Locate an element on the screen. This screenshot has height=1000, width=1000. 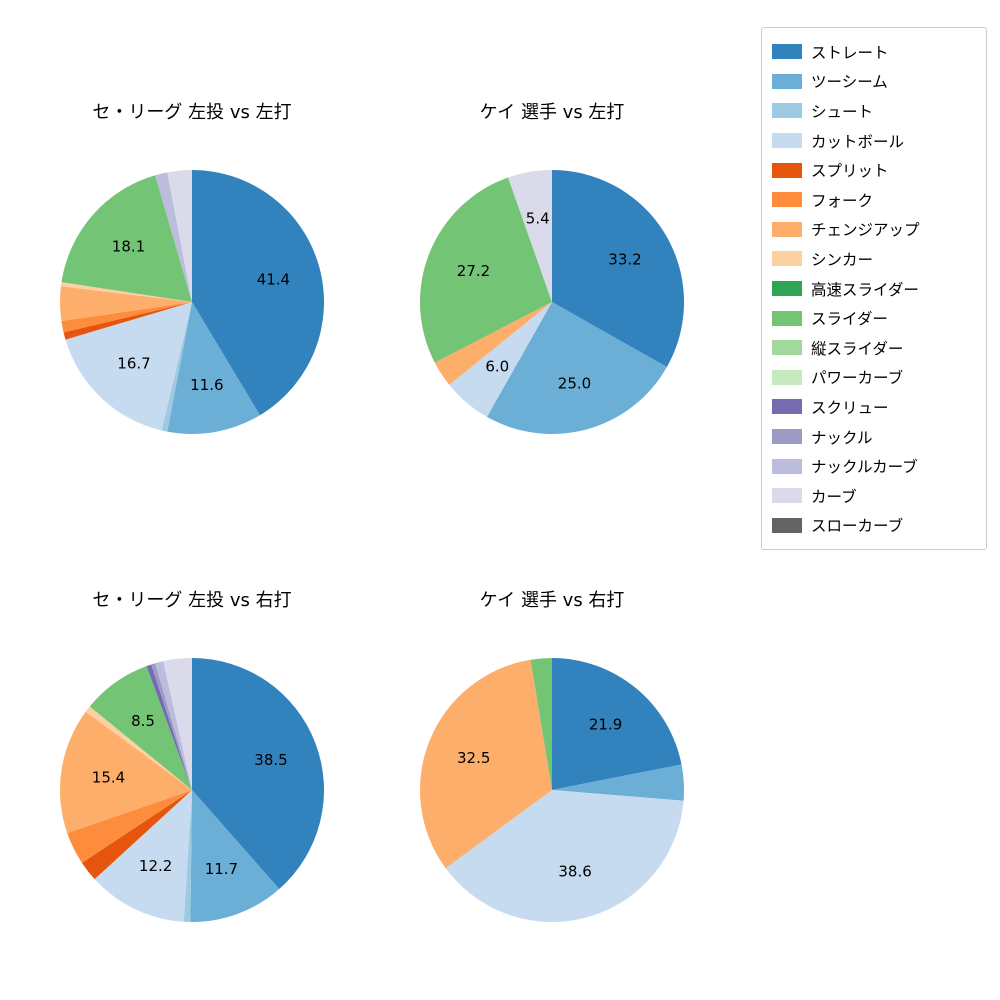
pie-svg: 38.5 11.7 12.2 15.4 8.5 is located at coordinates (191, 790).